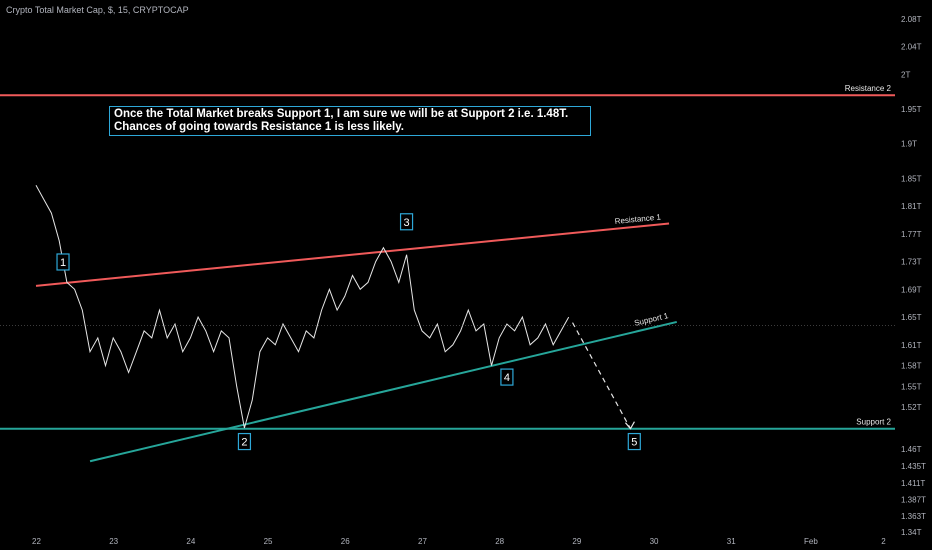  What do you see at coordinates (911, 345) in the screenshot?
I see `y-tick-label: 1.61T` at bounding box center [911, 345].